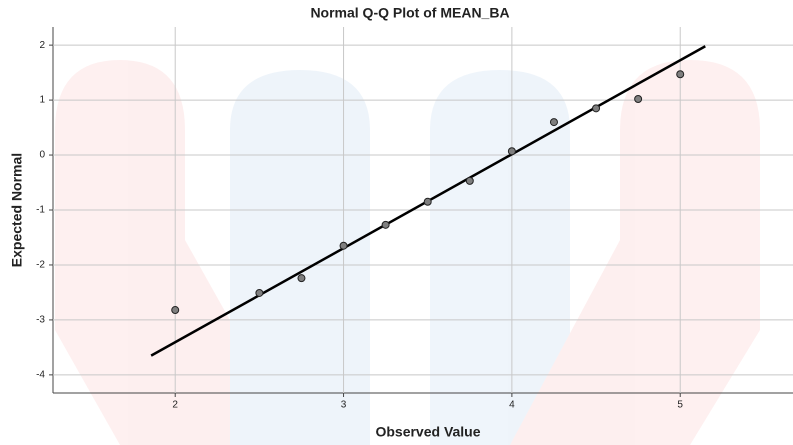 The image size is (793, 445). What do you see at coordinates (680, 405) in the screenshot?
I see `x-tick-label: 5` at bounding box center [680, 405].